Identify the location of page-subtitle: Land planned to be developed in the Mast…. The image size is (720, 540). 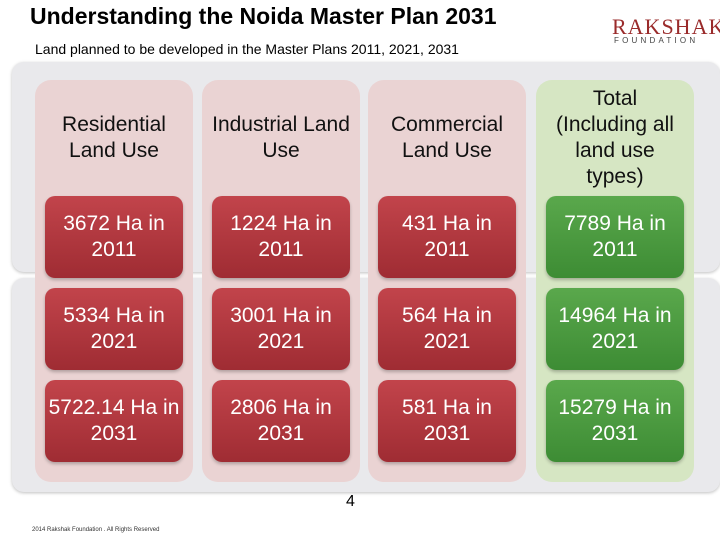
(247, 49).